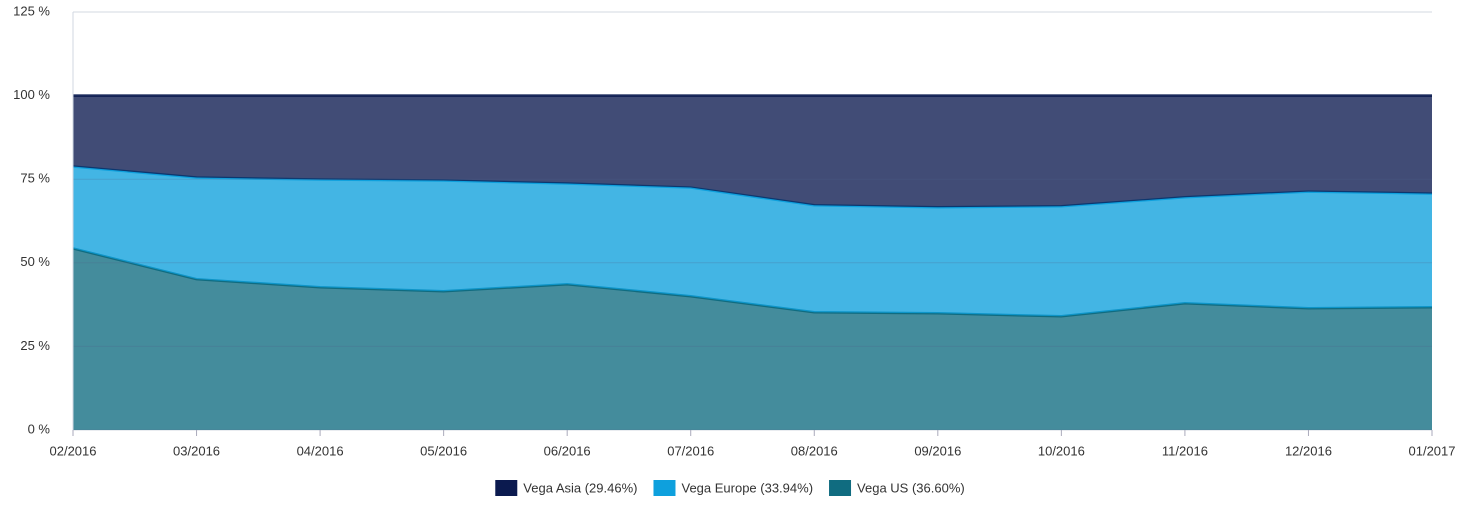  What do you see at coordinates (1308, 450) in the screenshot?
I see `x-tick-label: 12/2016` at bounding box center [1308, 450].